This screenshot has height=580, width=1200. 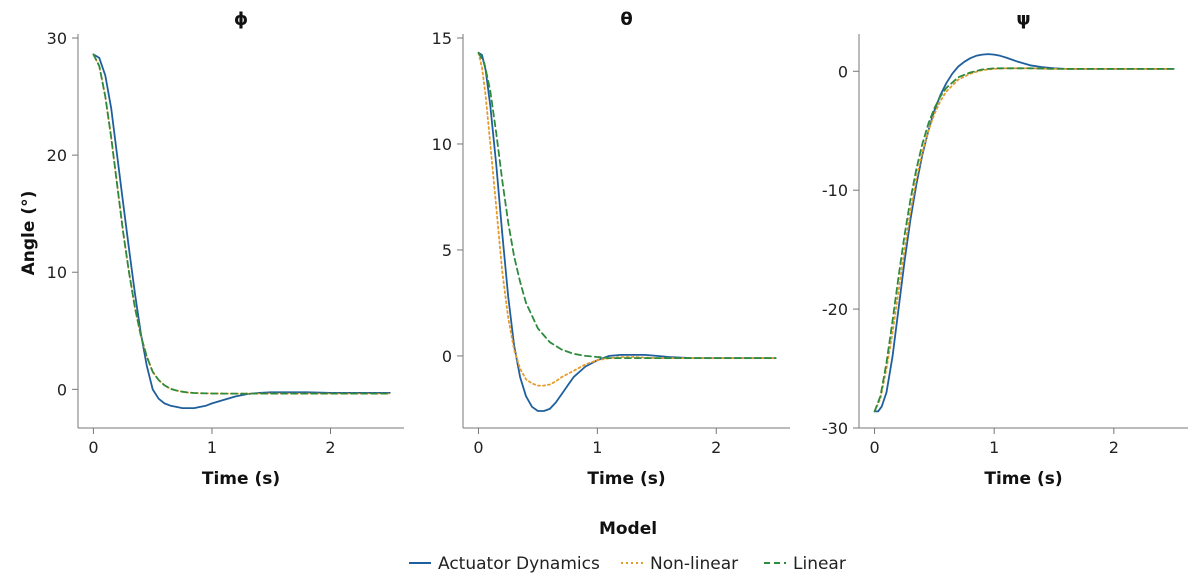 I want to click on y-tick-label: 30, so click(x=57, y=38).